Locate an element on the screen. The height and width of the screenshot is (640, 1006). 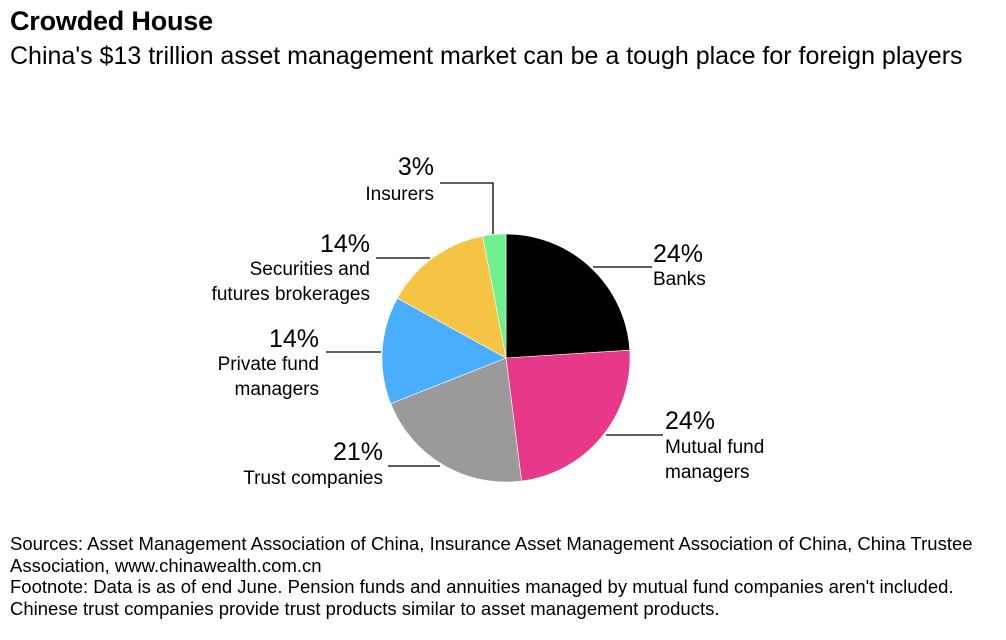
slice-category-label: Private fund is located at coordinates (268, 364).